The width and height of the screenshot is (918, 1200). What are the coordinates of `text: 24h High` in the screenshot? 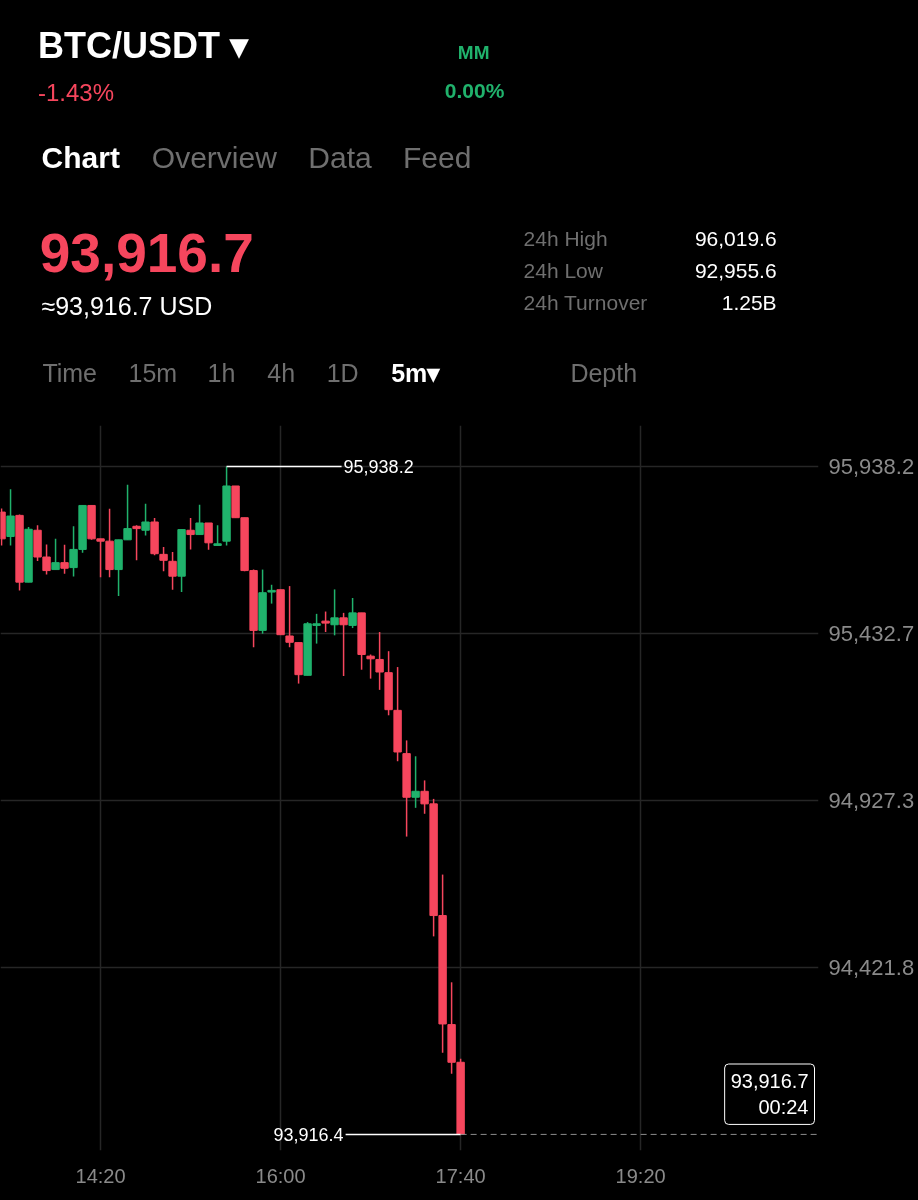 It's located at (565, 238).